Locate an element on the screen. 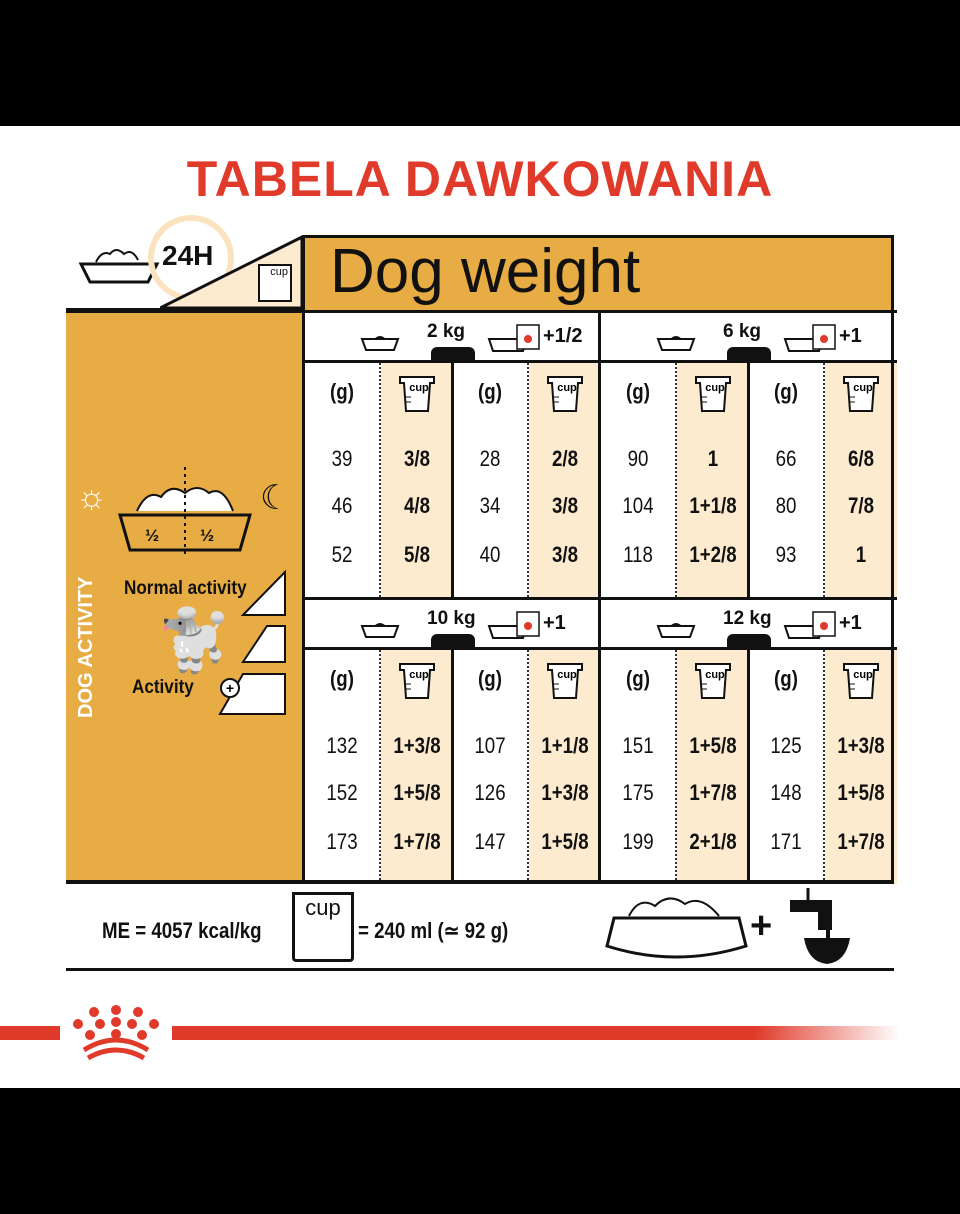 The width and height of the screenshot is (960, 1214). grams-column: (g) 66 80 93 is located at coordinates (787, 480).